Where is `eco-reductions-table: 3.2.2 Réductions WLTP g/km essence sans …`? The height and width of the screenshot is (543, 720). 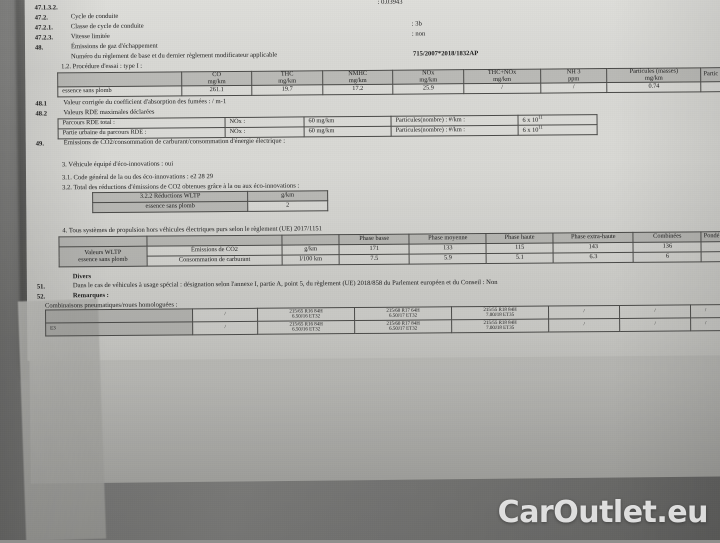 eco-reductions-table: 3.2.2 Réductions WLTP g/km essence sans … is located at coordinates (210, 202).